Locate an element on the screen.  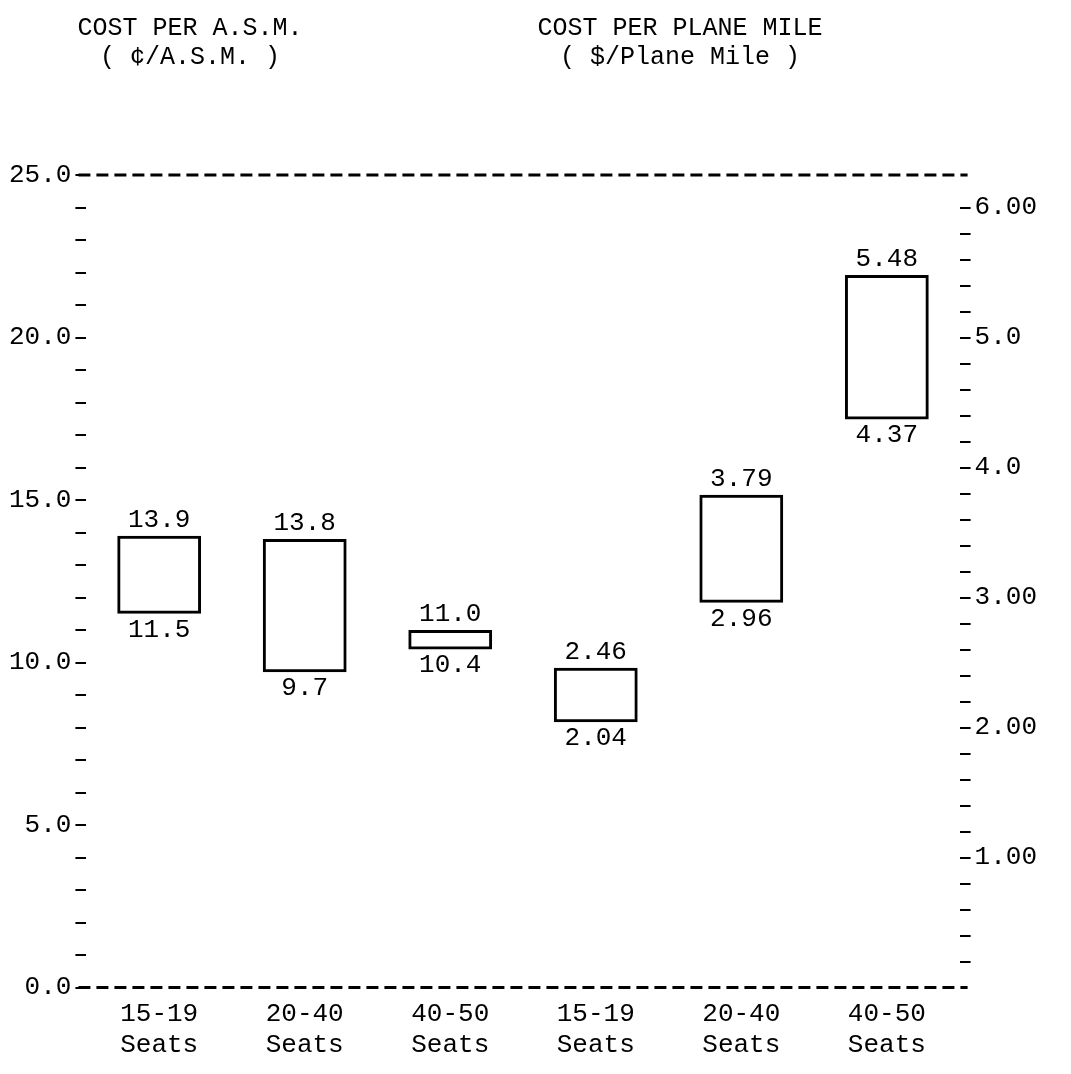
annotation: 5.48 is located at coordinates (887, 259).